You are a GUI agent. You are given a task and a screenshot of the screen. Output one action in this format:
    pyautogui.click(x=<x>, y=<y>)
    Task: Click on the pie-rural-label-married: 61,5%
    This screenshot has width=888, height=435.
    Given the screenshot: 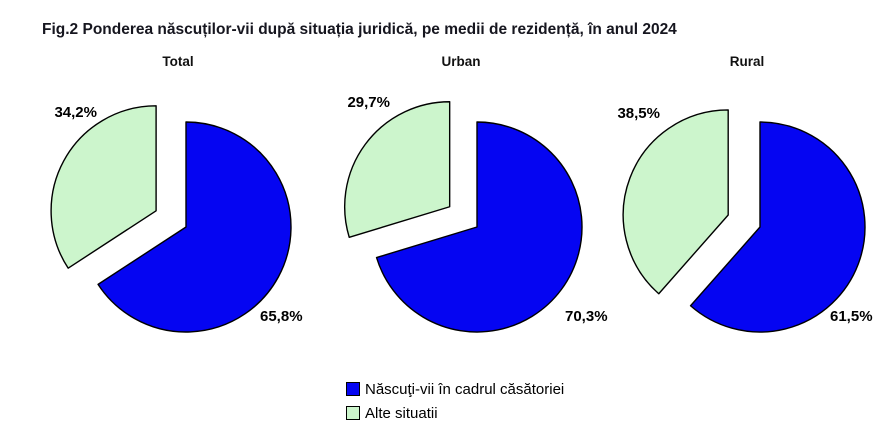 What is the action you would take?
    pyautogui.click(x=851, y=316)
    